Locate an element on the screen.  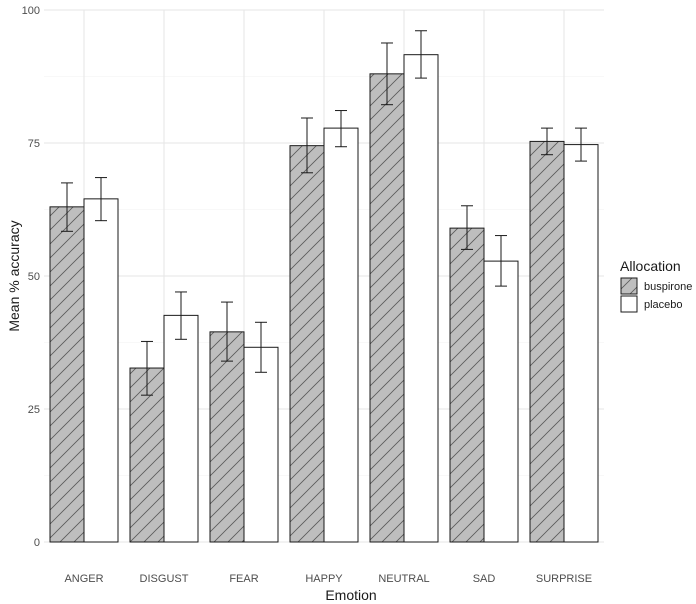
bar-placebo-surprise is located at coordinates (581, 343).